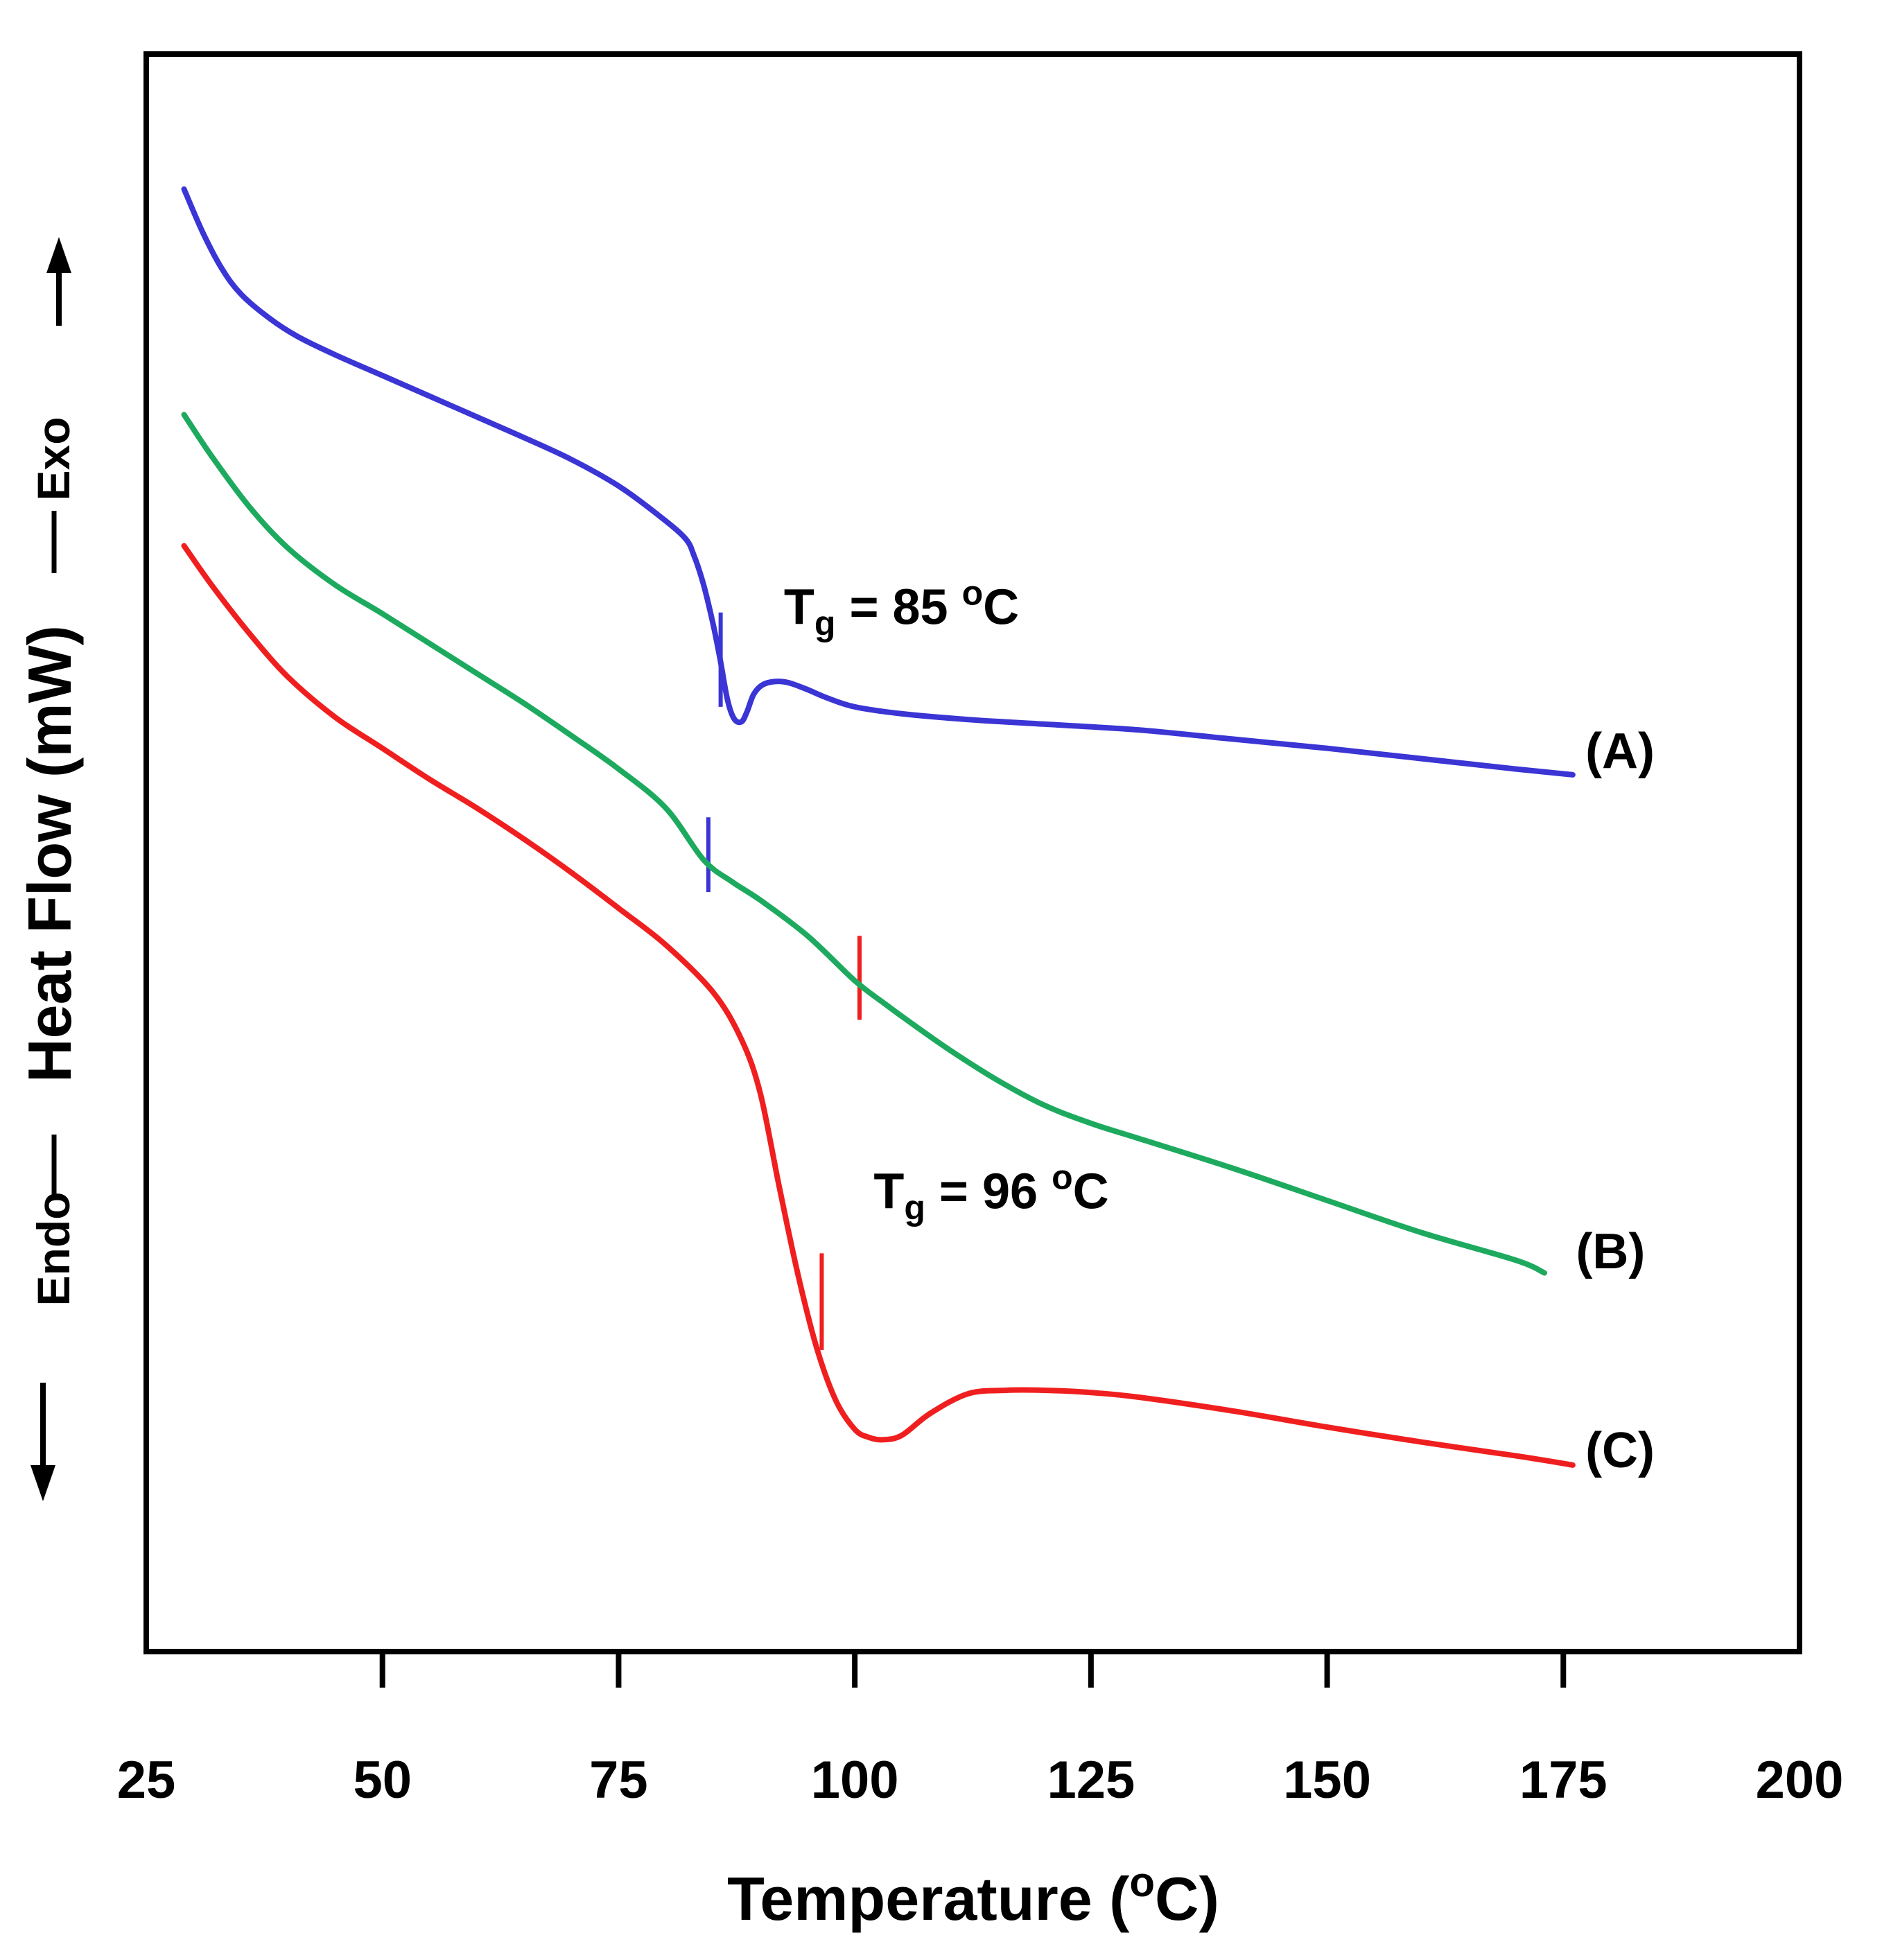  I want to click on y-axis-endo-label: Endo, so click(54, 1249).